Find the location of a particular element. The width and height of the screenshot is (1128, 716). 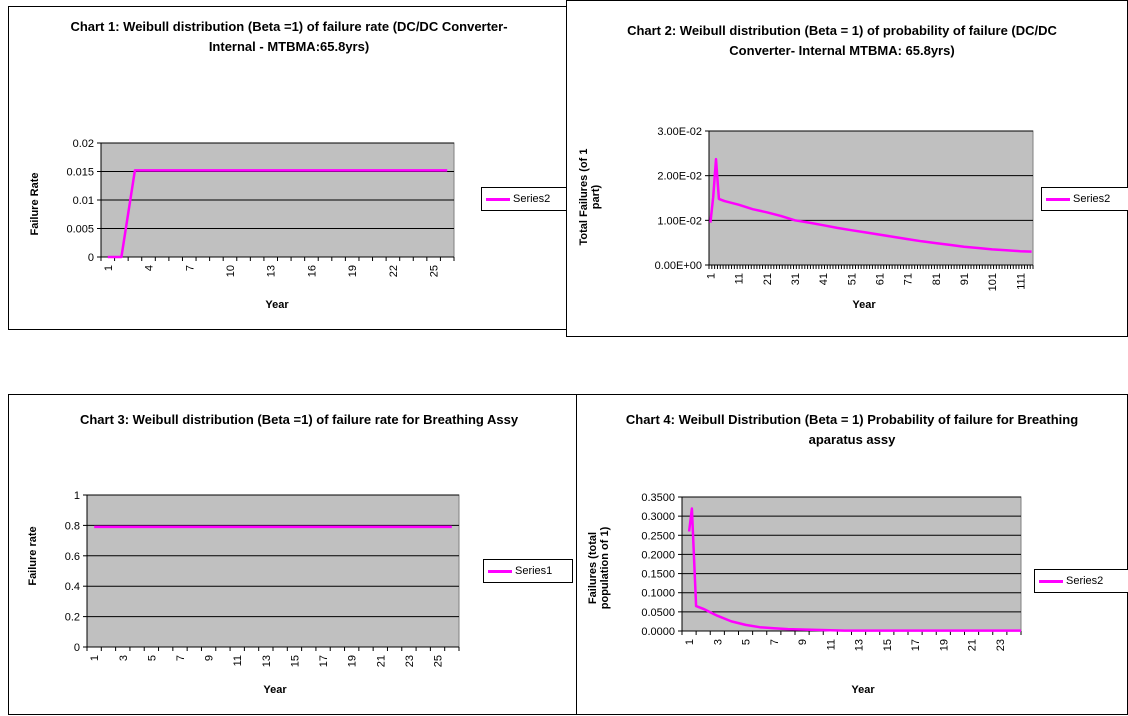

x-tick-label: 4 is located at coordinates (150, 268).